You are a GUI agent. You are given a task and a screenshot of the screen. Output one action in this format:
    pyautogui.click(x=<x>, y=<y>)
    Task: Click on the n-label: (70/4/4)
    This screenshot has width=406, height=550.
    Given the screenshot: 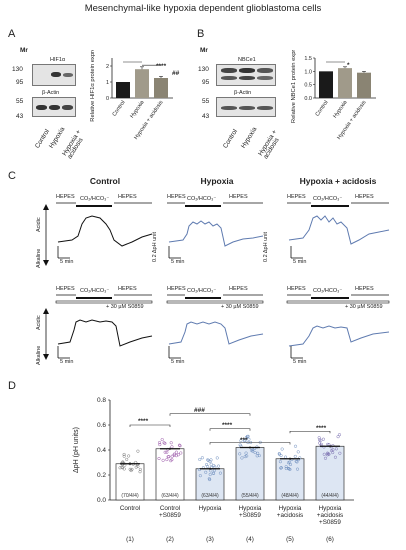 What is the action you would take?
    pyautogui.click(x=130, y=496)
    